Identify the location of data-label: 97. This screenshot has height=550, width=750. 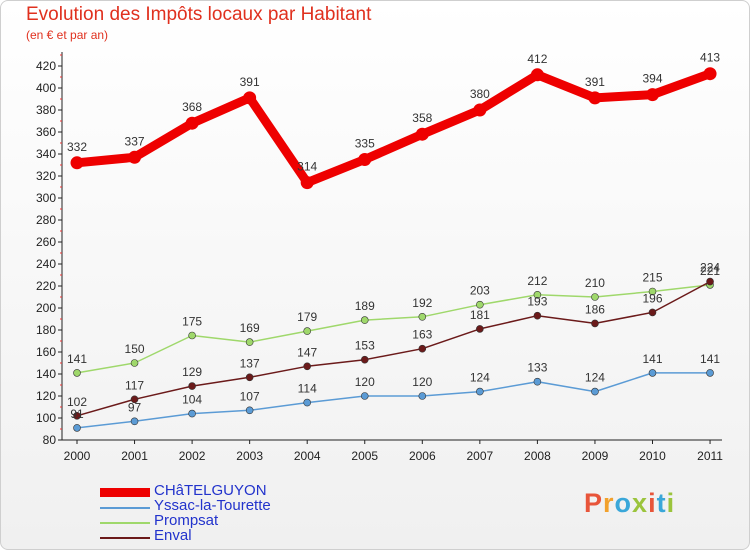
(135, 407).